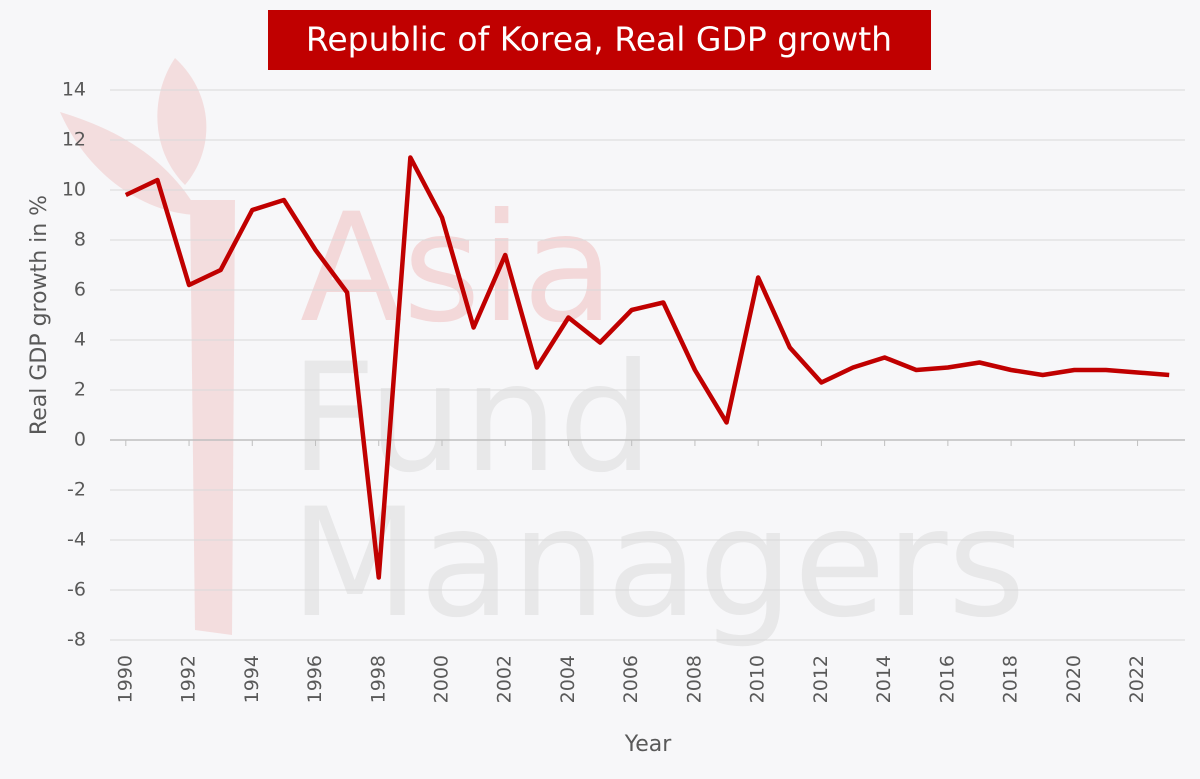  What do you see at coordinates (76, 640) in the screenshot?
I see `y-tick-label: -8` at bounding box center [76, 640].